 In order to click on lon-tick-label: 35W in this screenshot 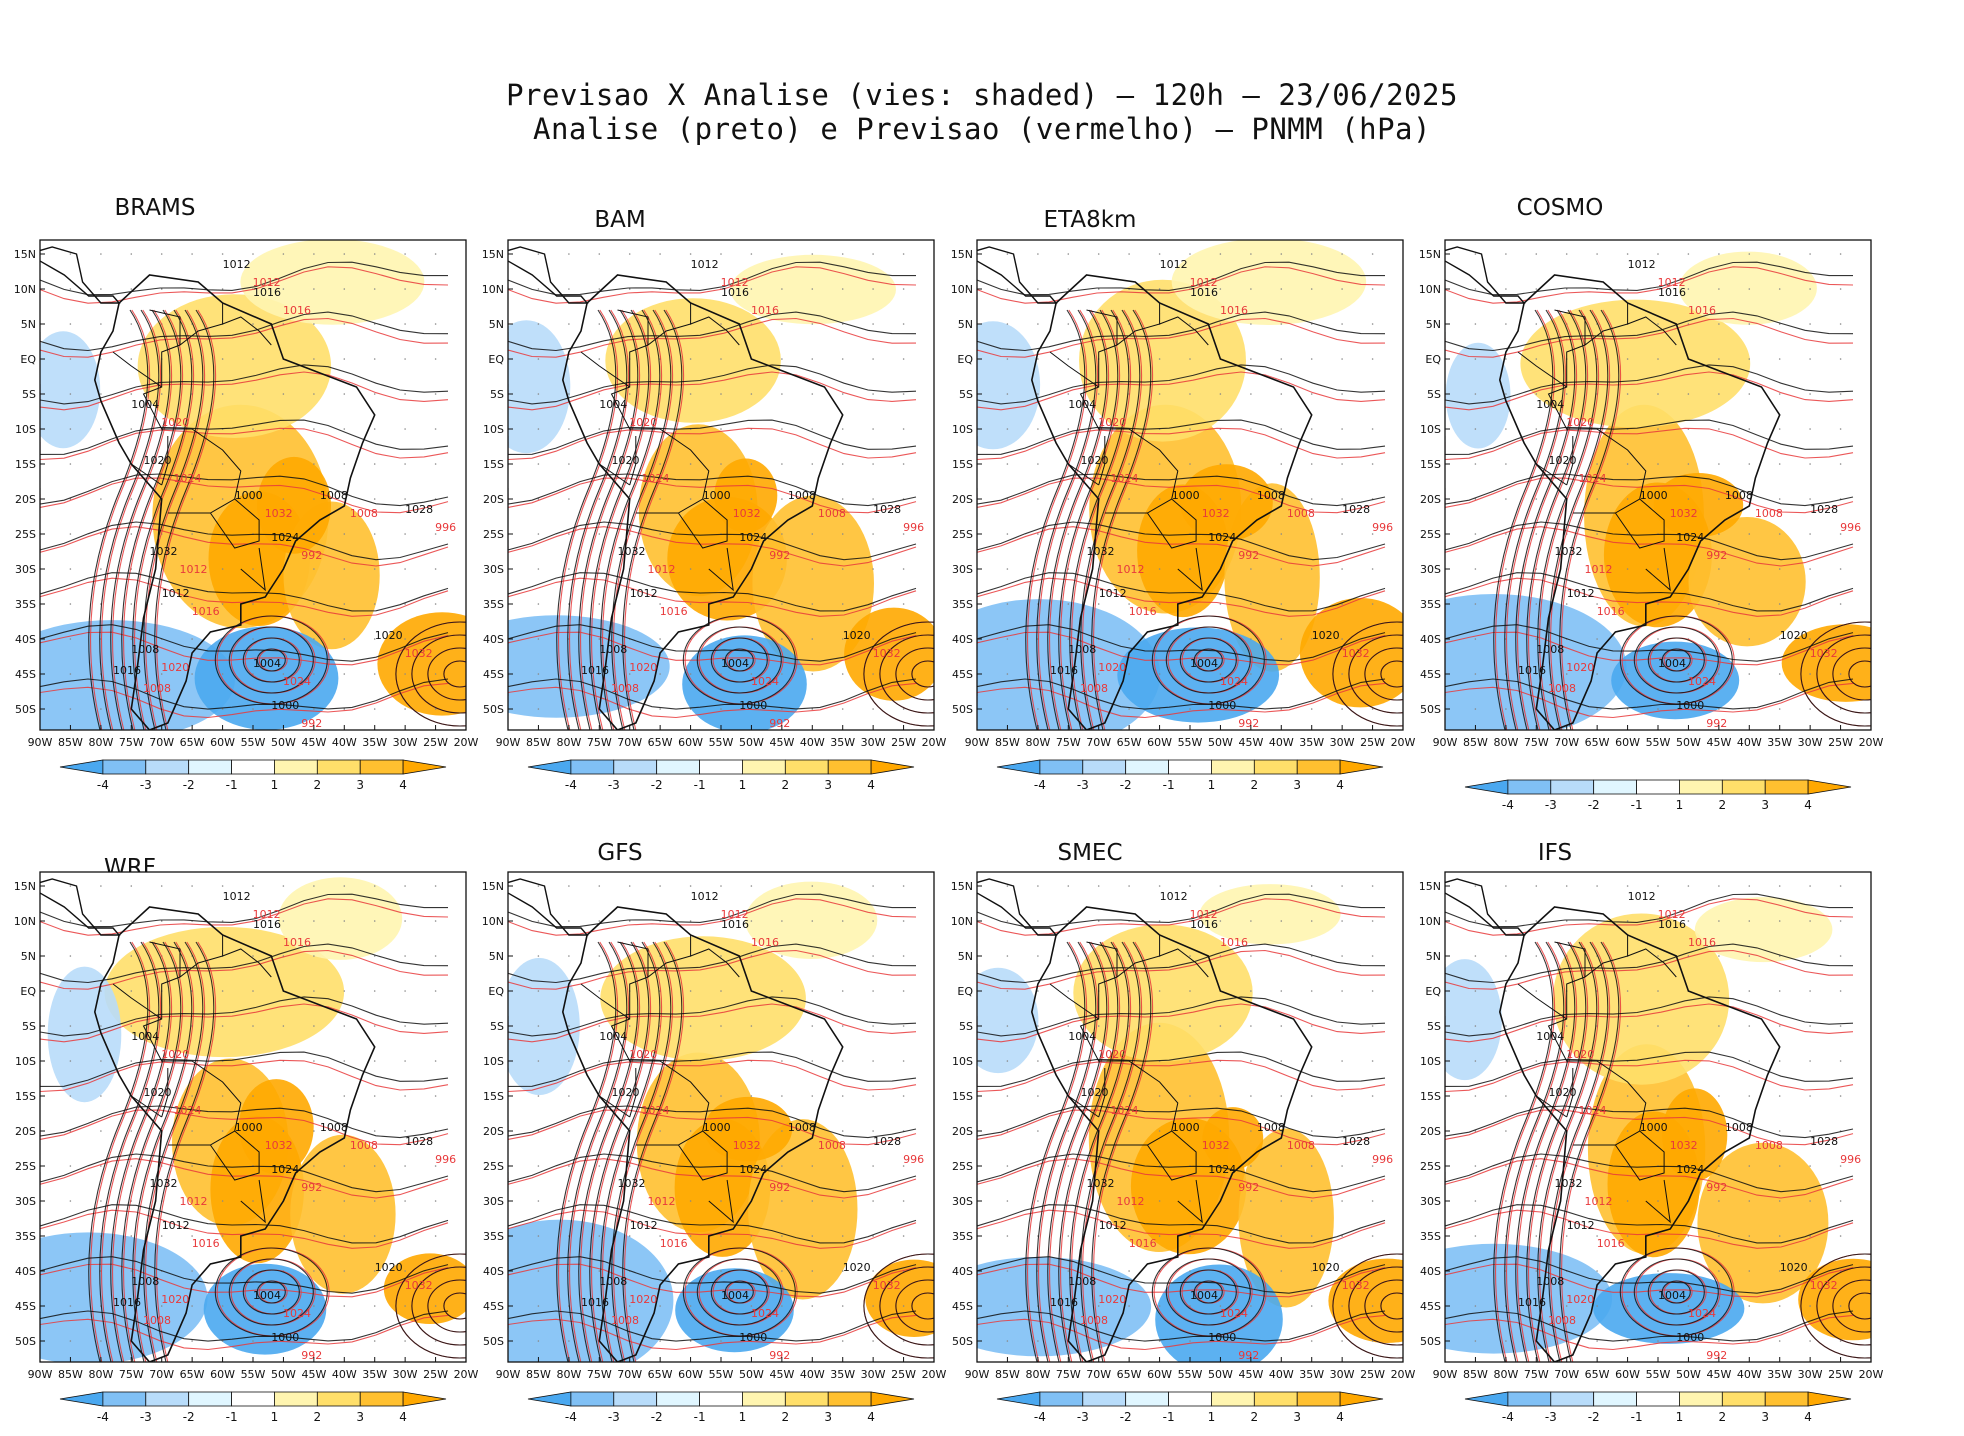, I will do `click(374, 742)`.